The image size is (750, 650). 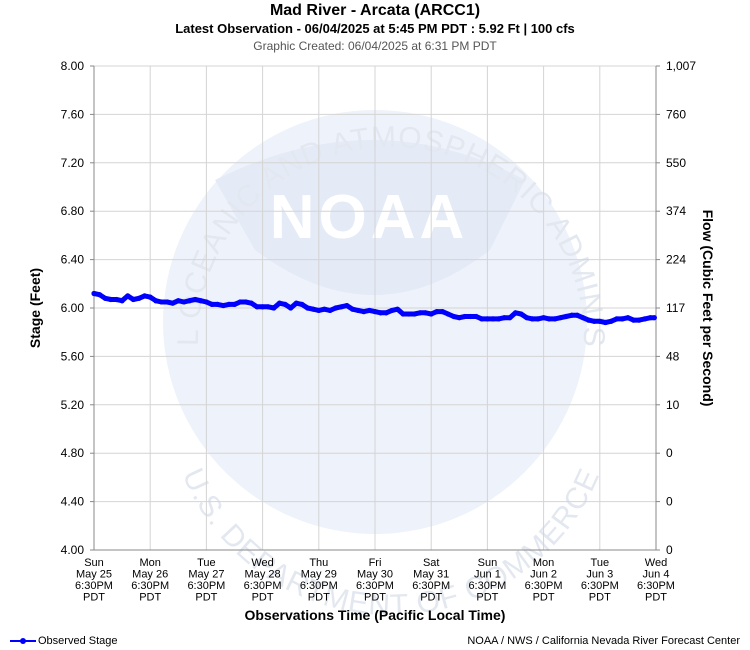 I want to click on chart-title: Mad River - Arcata (ARCC1), so click(x=375, y=10).